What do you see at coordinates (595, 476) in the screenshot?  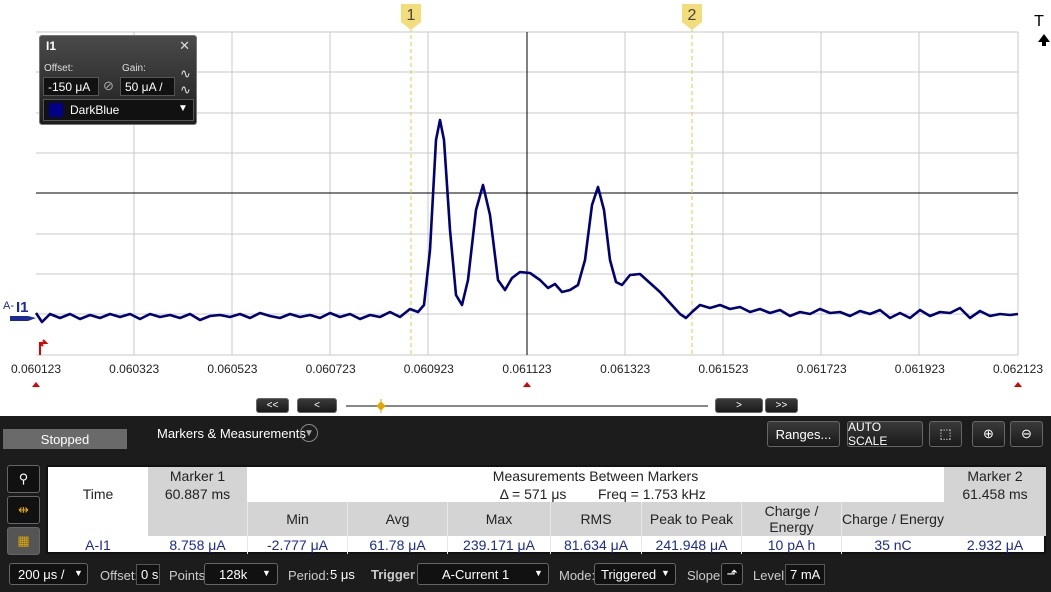 I see `header: Measurements Between Markers` at bounding box center [595, 476].